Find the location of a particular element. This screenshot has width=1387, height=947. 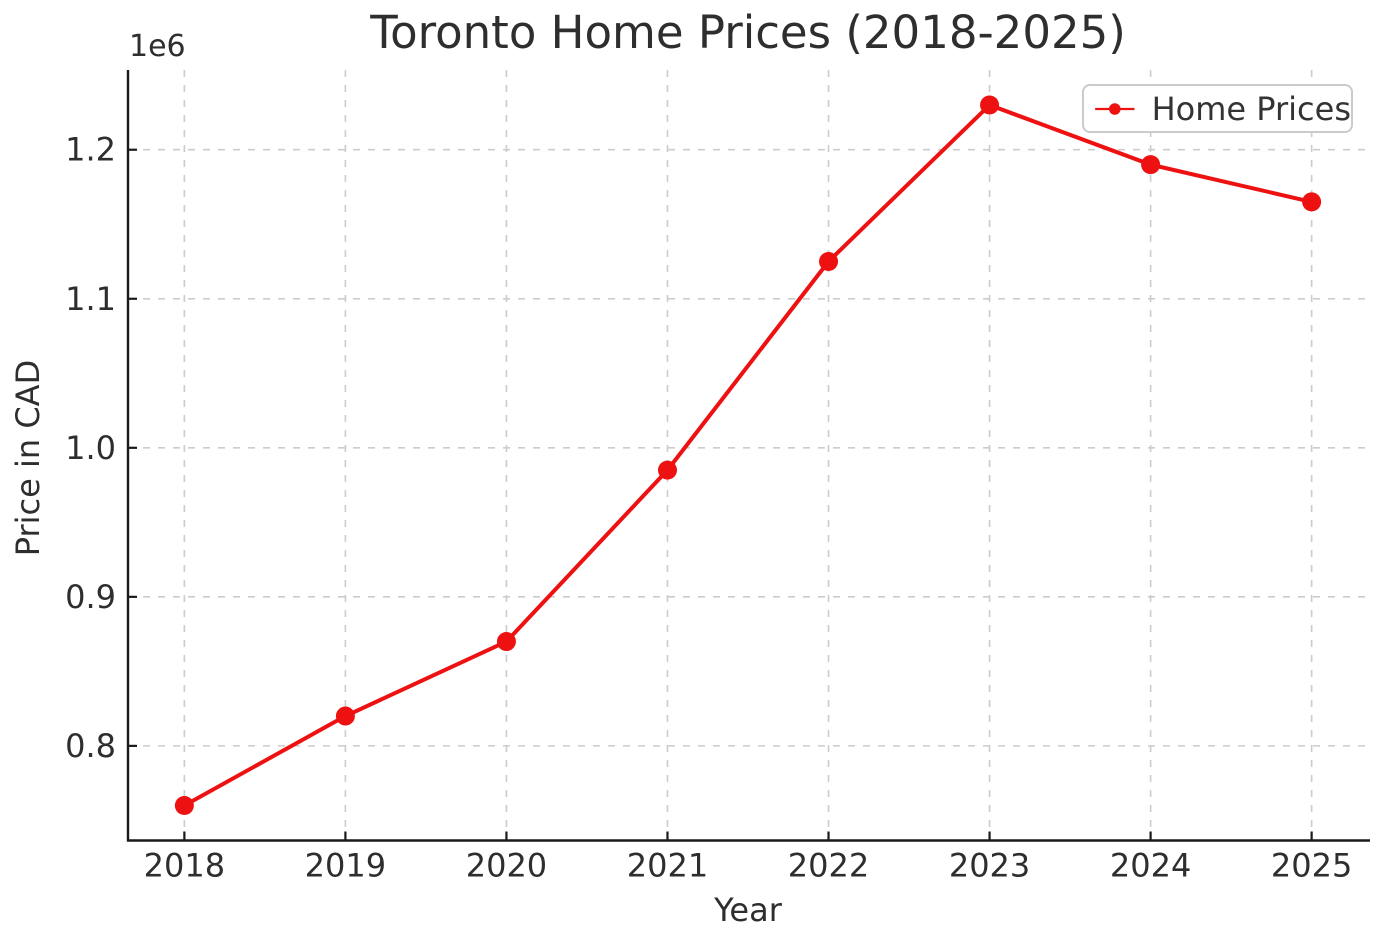

x-tick-label: 2023 is located at coordinates (989, 866).